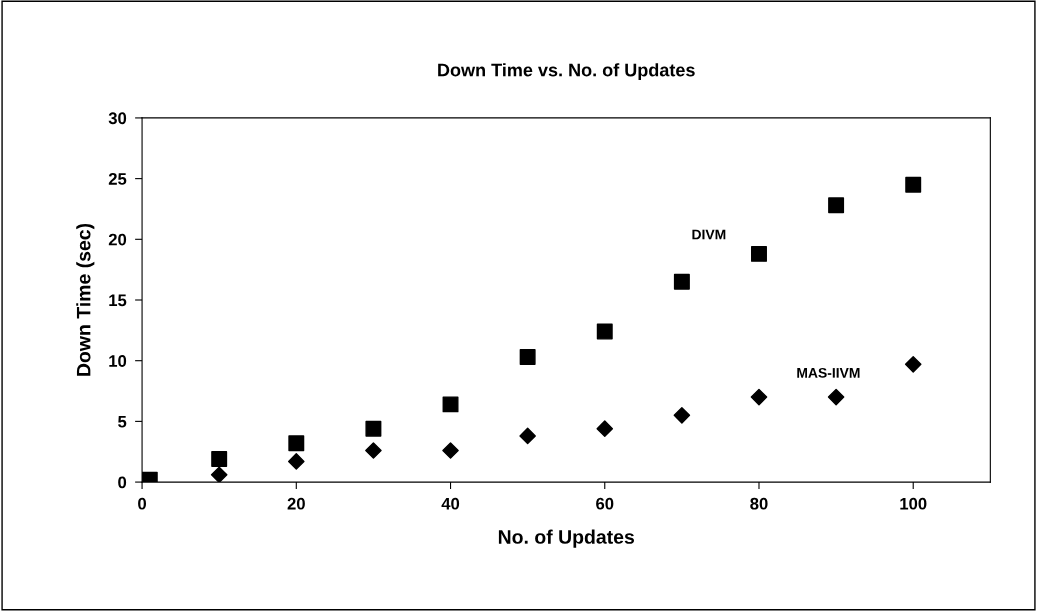  Describe the element at coordinates (142, 503) in the screenshot. I see `x-tick-label: 0` at that location.